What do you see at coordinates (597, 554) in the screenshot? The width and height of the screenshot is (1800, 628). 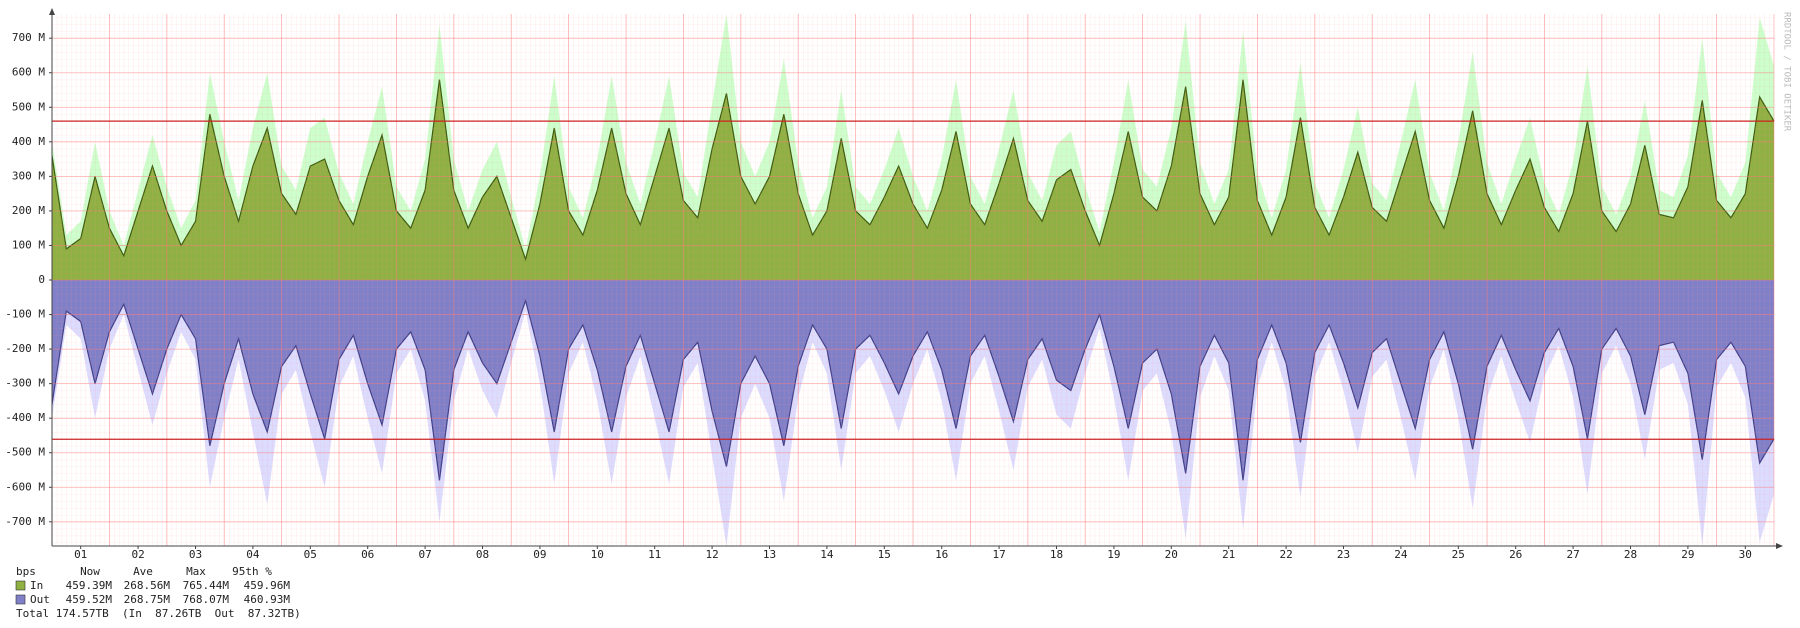 I see `x-tick-label: 10` at bounding box center [597, 554].